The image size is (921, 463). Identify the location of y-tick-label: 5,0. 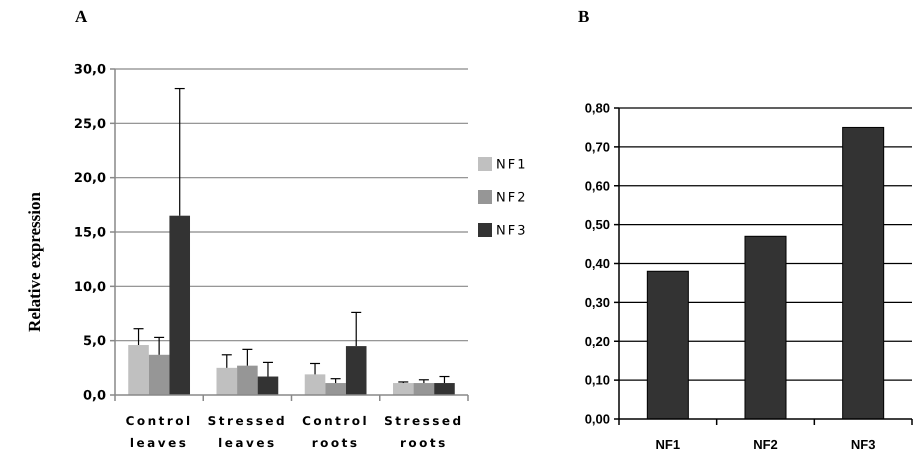
(94, 342).